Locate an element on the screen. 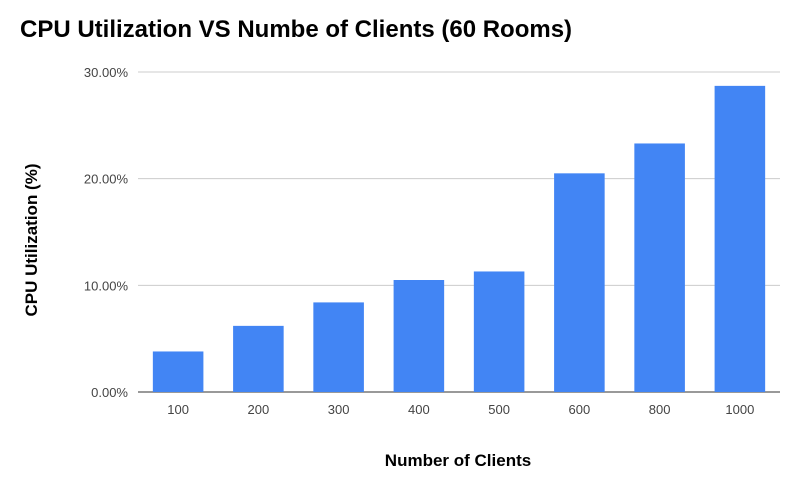 This screenshot has width=797, height=488. x-axis-title: Number of Clients is located at coordinates (458, 460).